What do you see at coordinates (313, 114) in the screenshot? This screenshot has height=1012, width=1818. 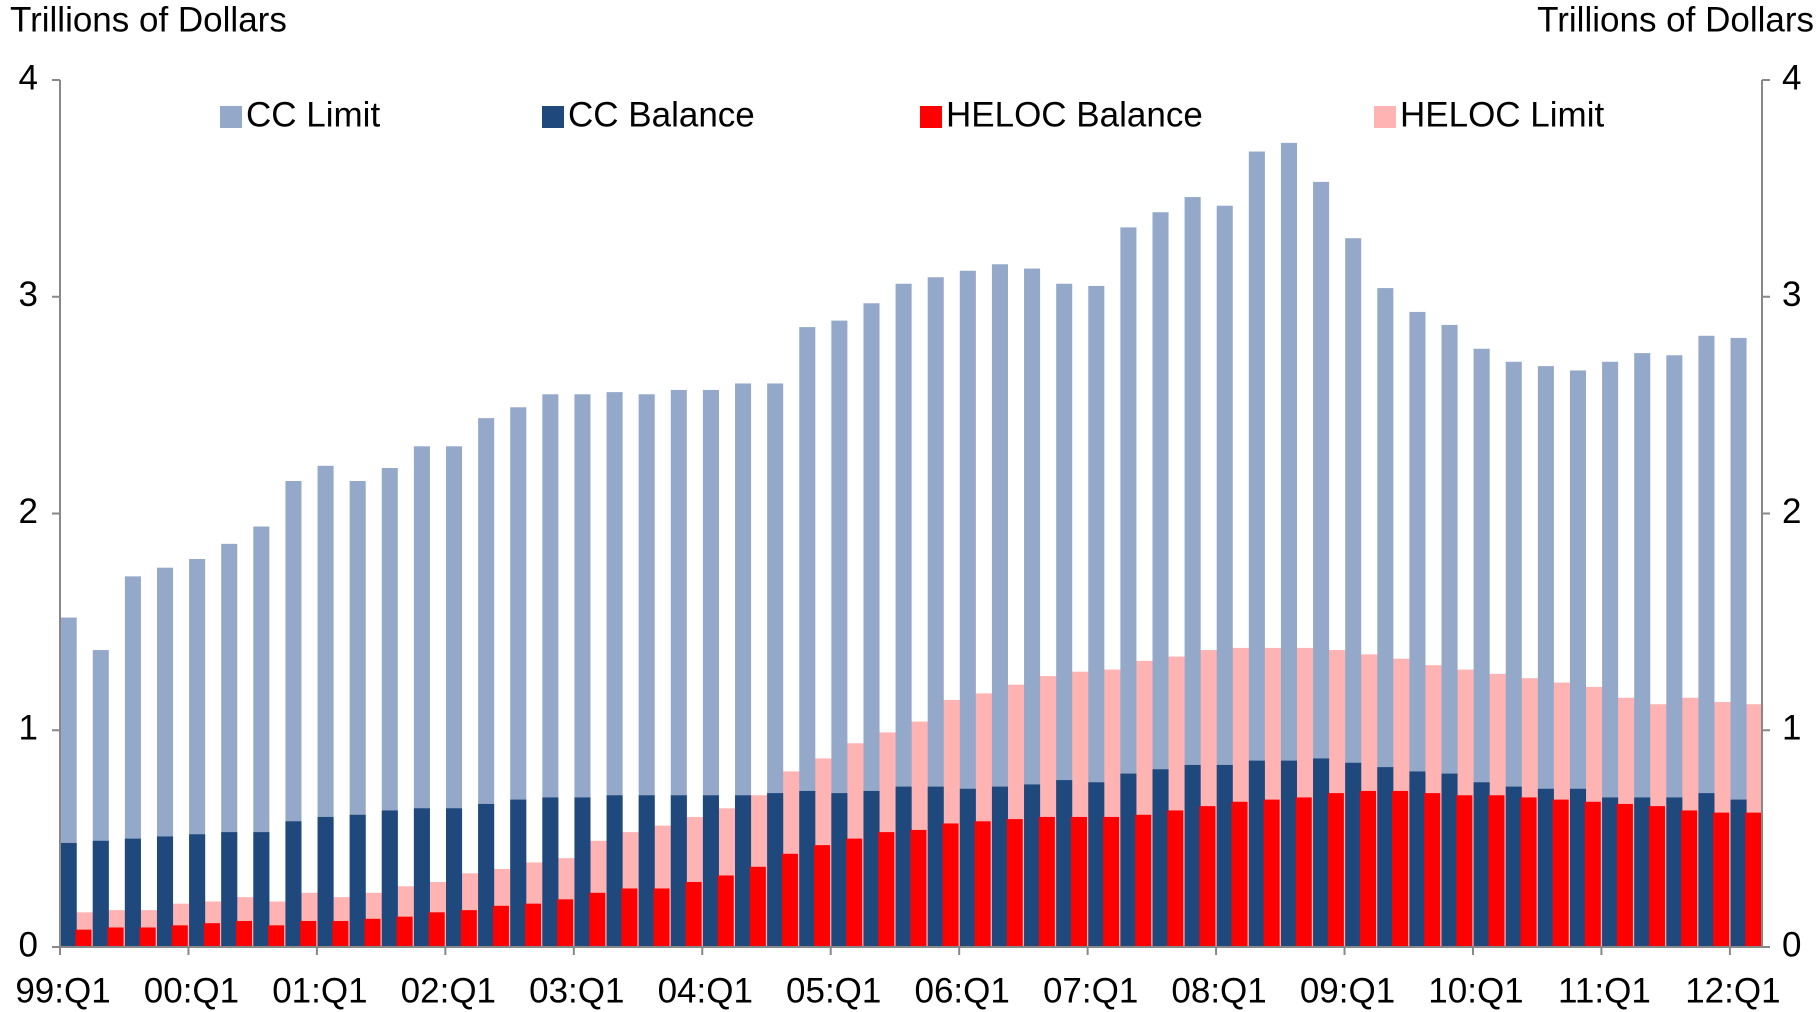 I see `legend-label: CC Limit` at bounding box center [313, 114].